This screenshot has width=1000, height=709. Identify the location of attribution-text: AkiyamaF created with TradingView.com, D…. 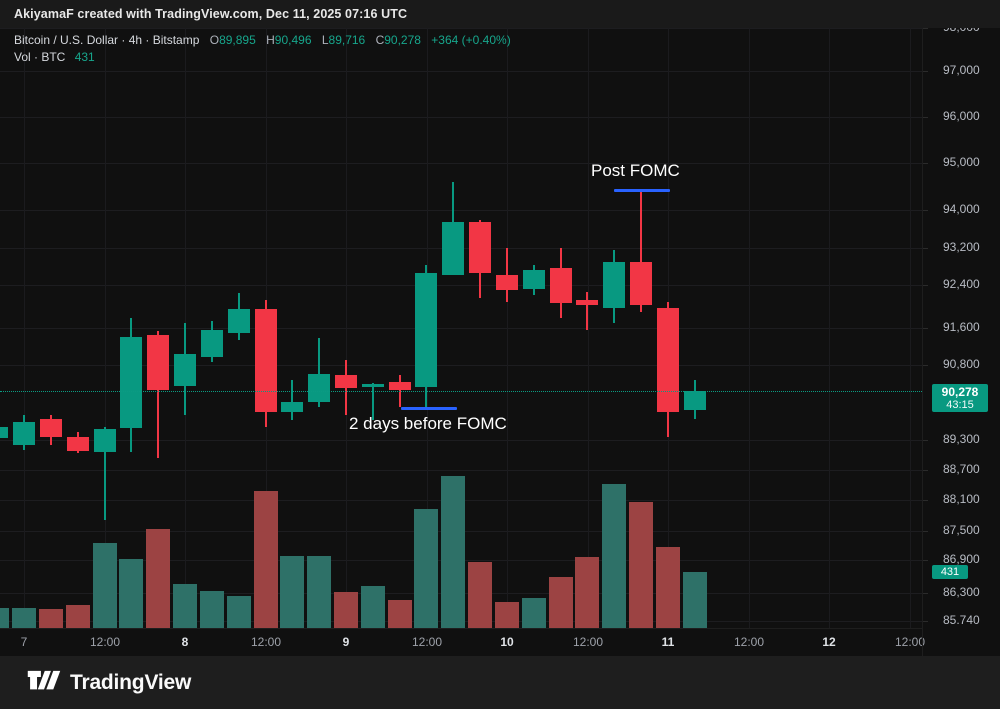
(211, 14).